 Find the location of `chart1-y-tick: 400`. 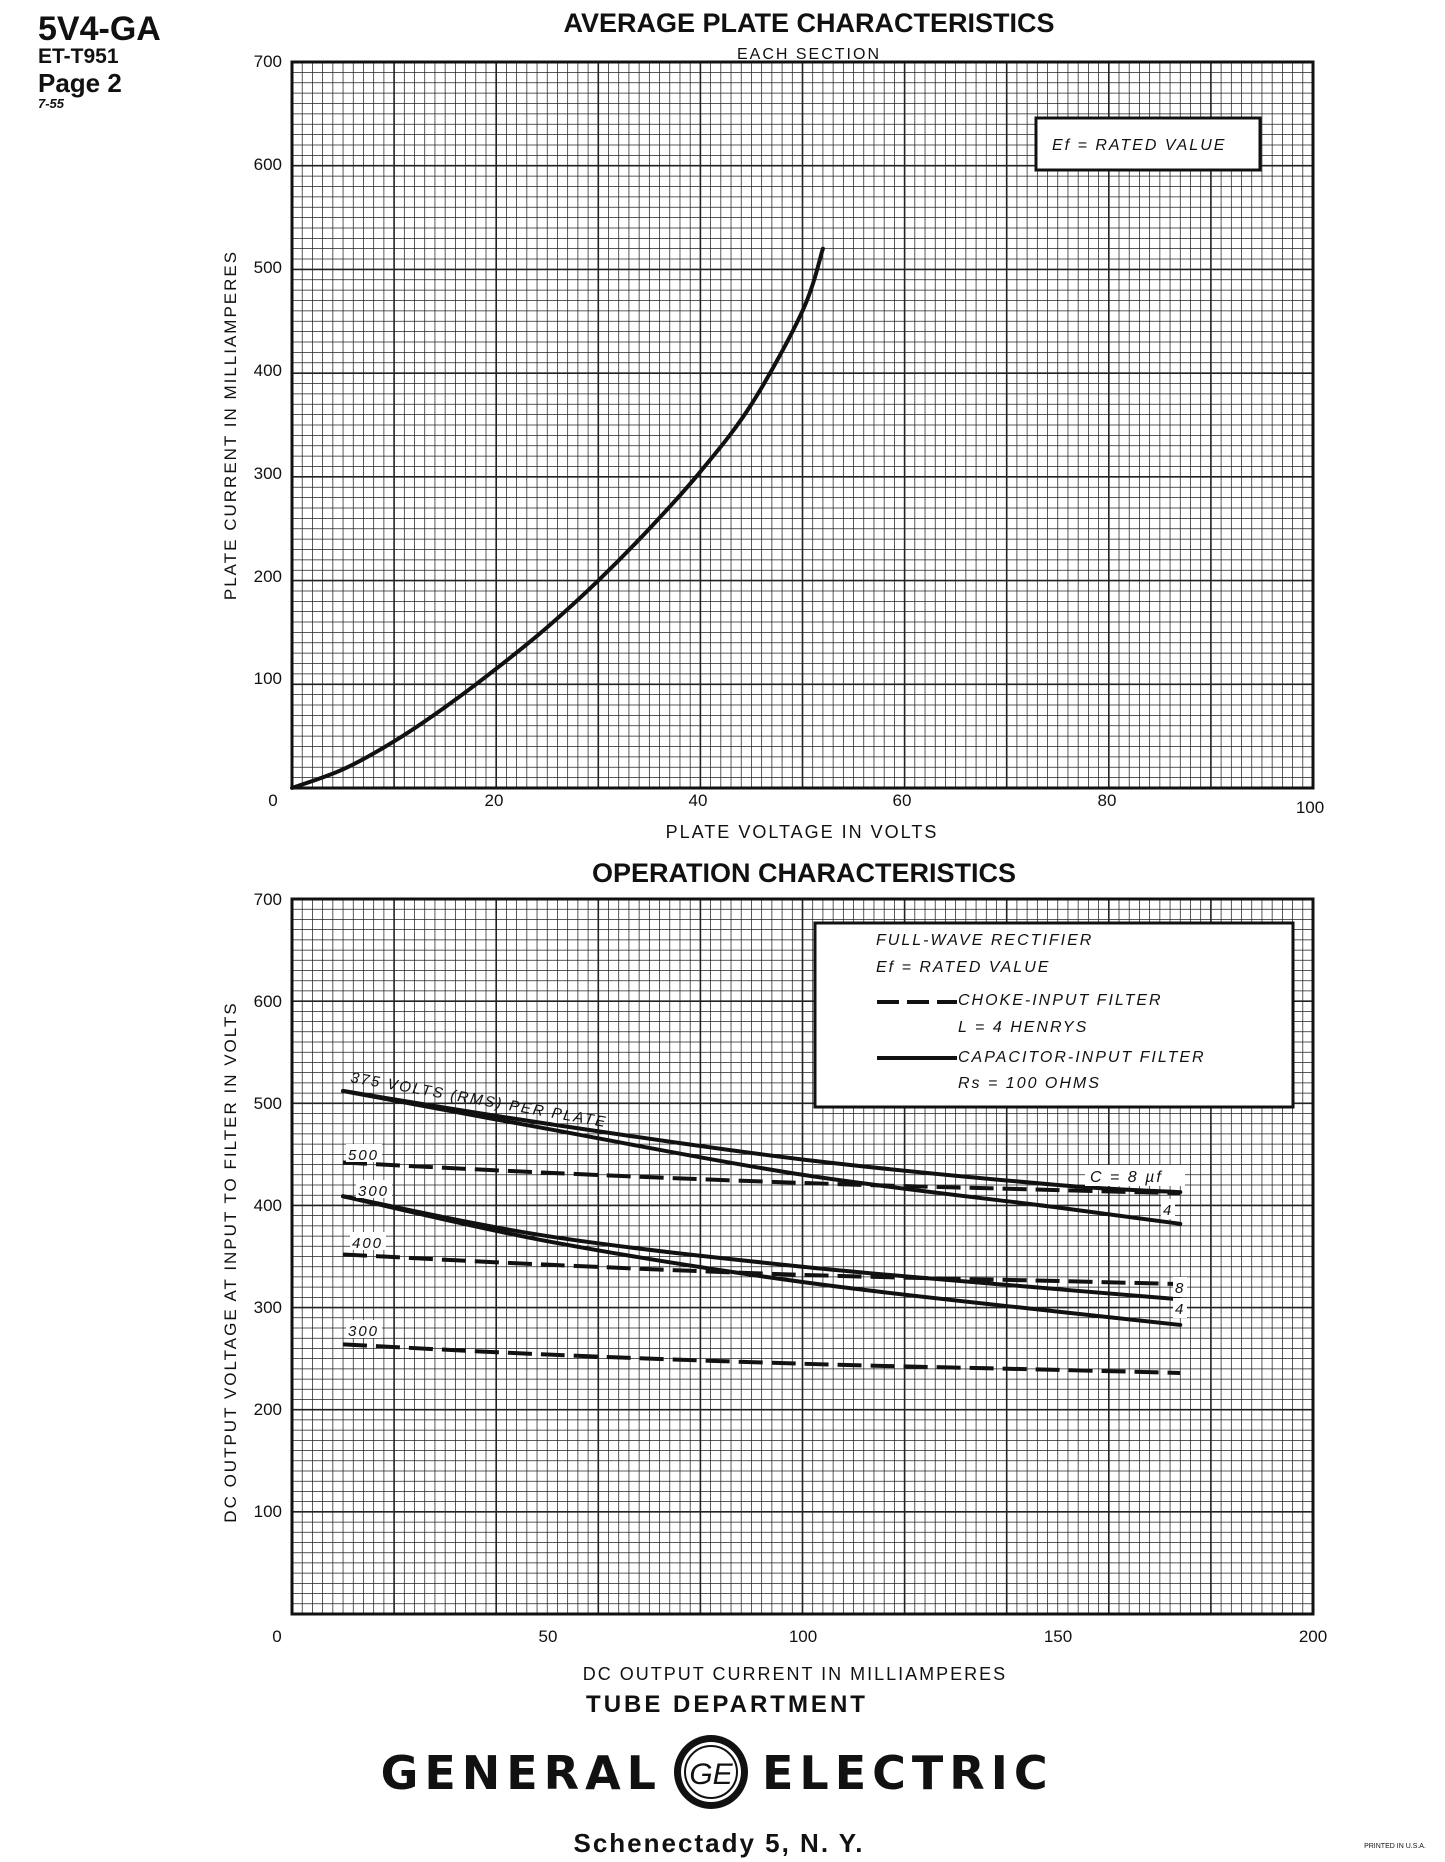

chart1-y-tick: 400 is located at coordinates (268, 370).